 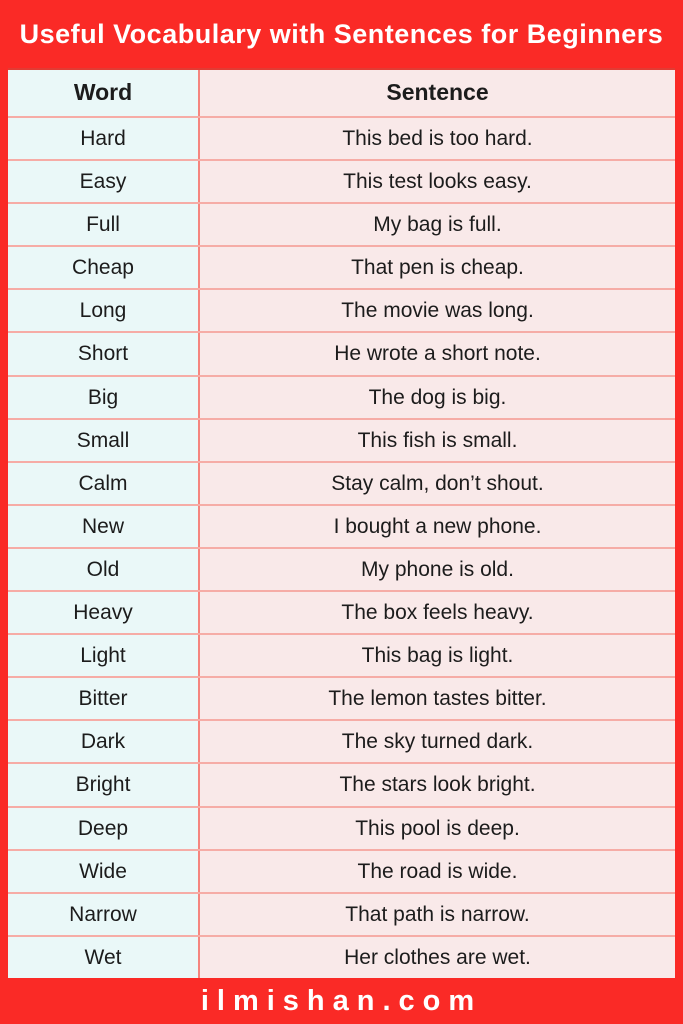 I want to click on table-row: Deep This pool is deep., so click(x=341, y=827).